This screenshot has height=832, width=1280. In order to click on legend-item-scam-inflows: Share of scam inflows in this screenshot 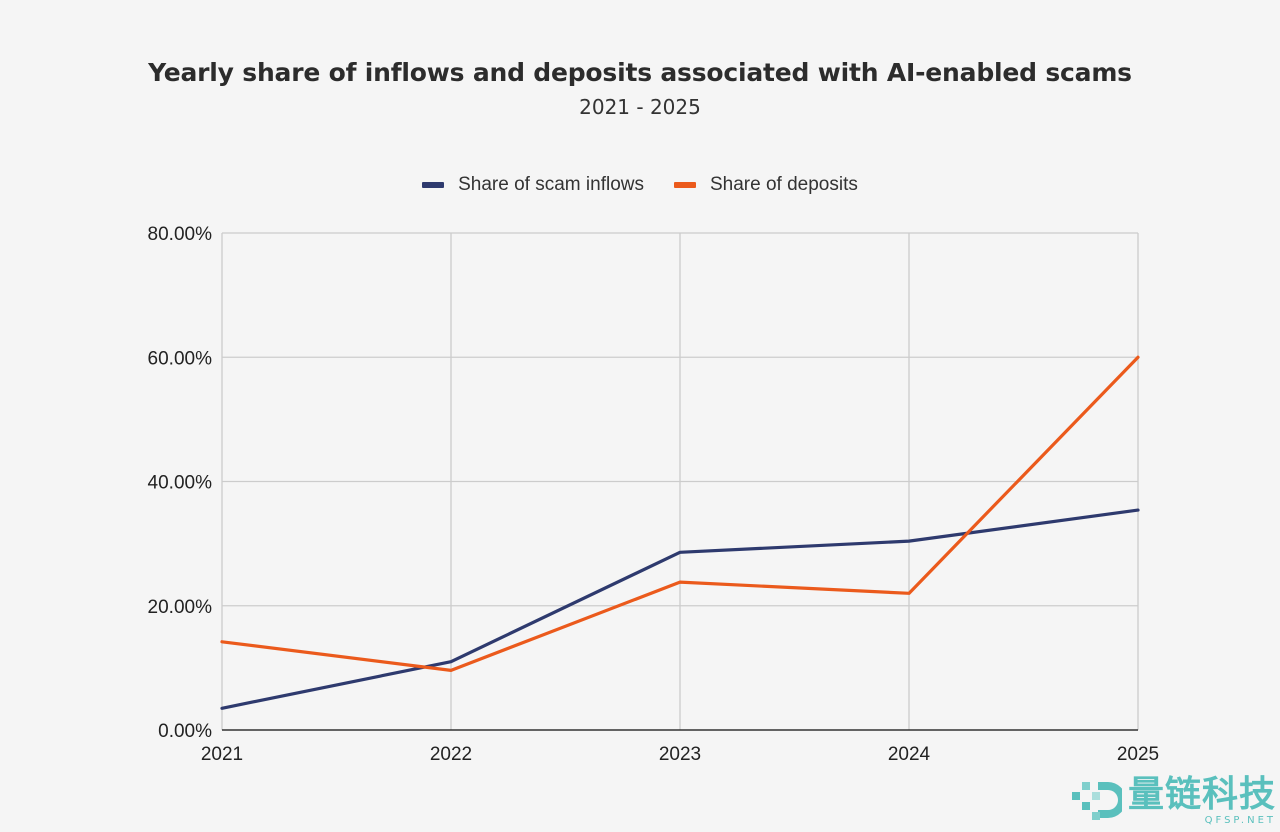, I will do `click(533, 185)`.